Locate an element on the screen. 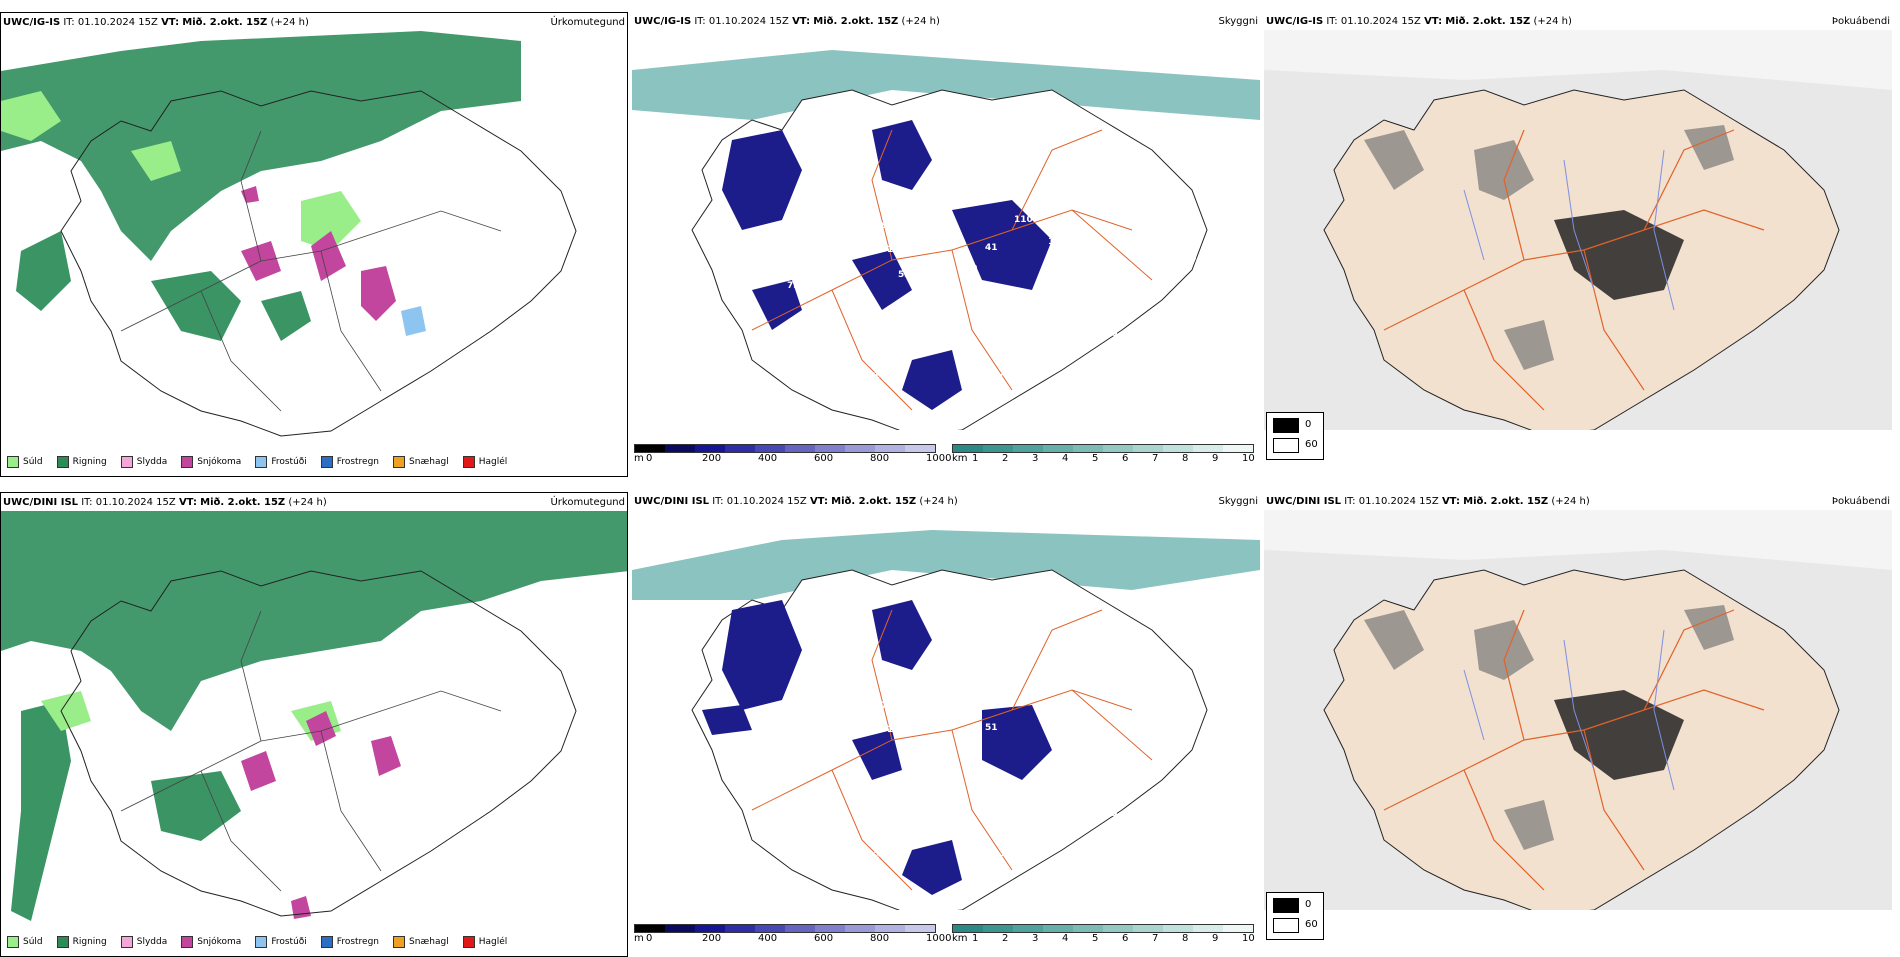 This screenshot has height=957, width=1900. visibility-value: 48 is located at coordinates (929, 138).